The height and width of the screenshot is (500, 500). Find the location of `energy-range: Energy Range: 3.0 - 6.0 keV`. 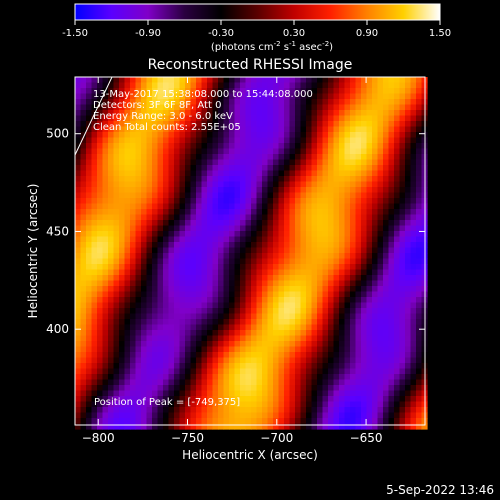

energy-range: Energy Range: 3.0 - 6.0 keV is located at coordinates (163, 116).